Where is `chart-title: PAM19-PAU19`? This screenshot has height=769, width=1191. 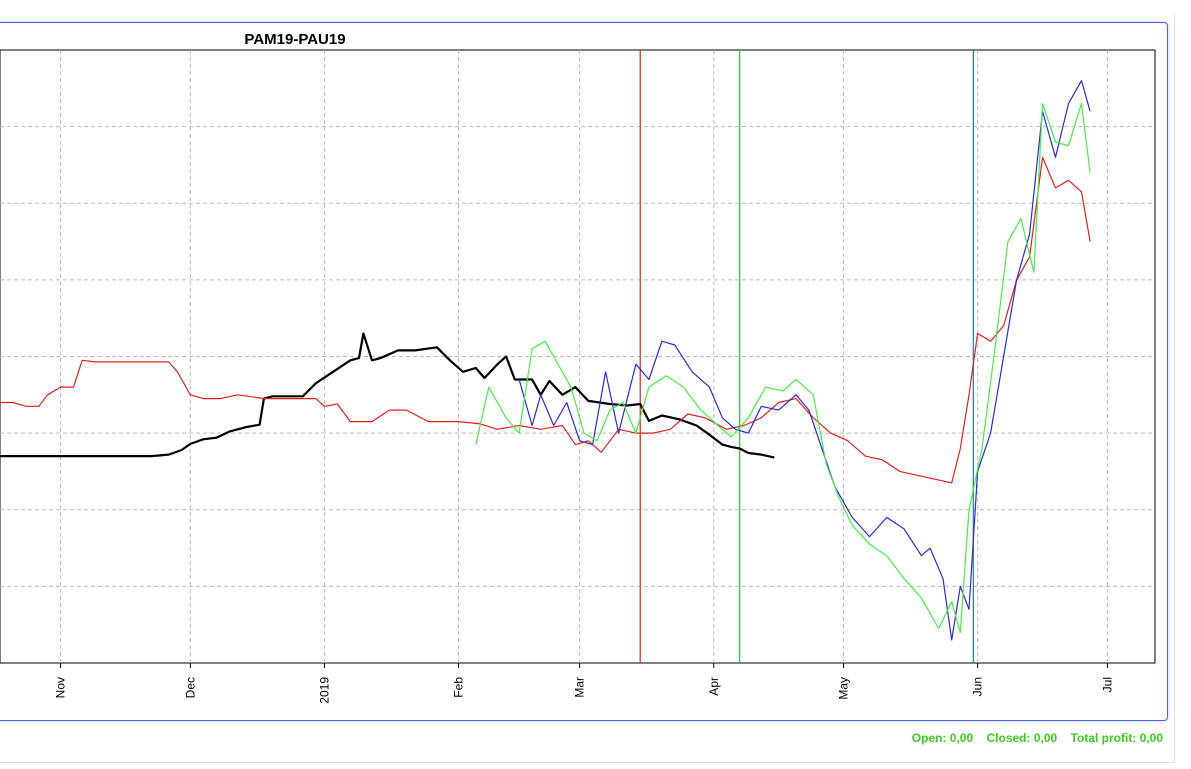
chart-title: PAM19-PAU19 is located at coordinates (294, 39).